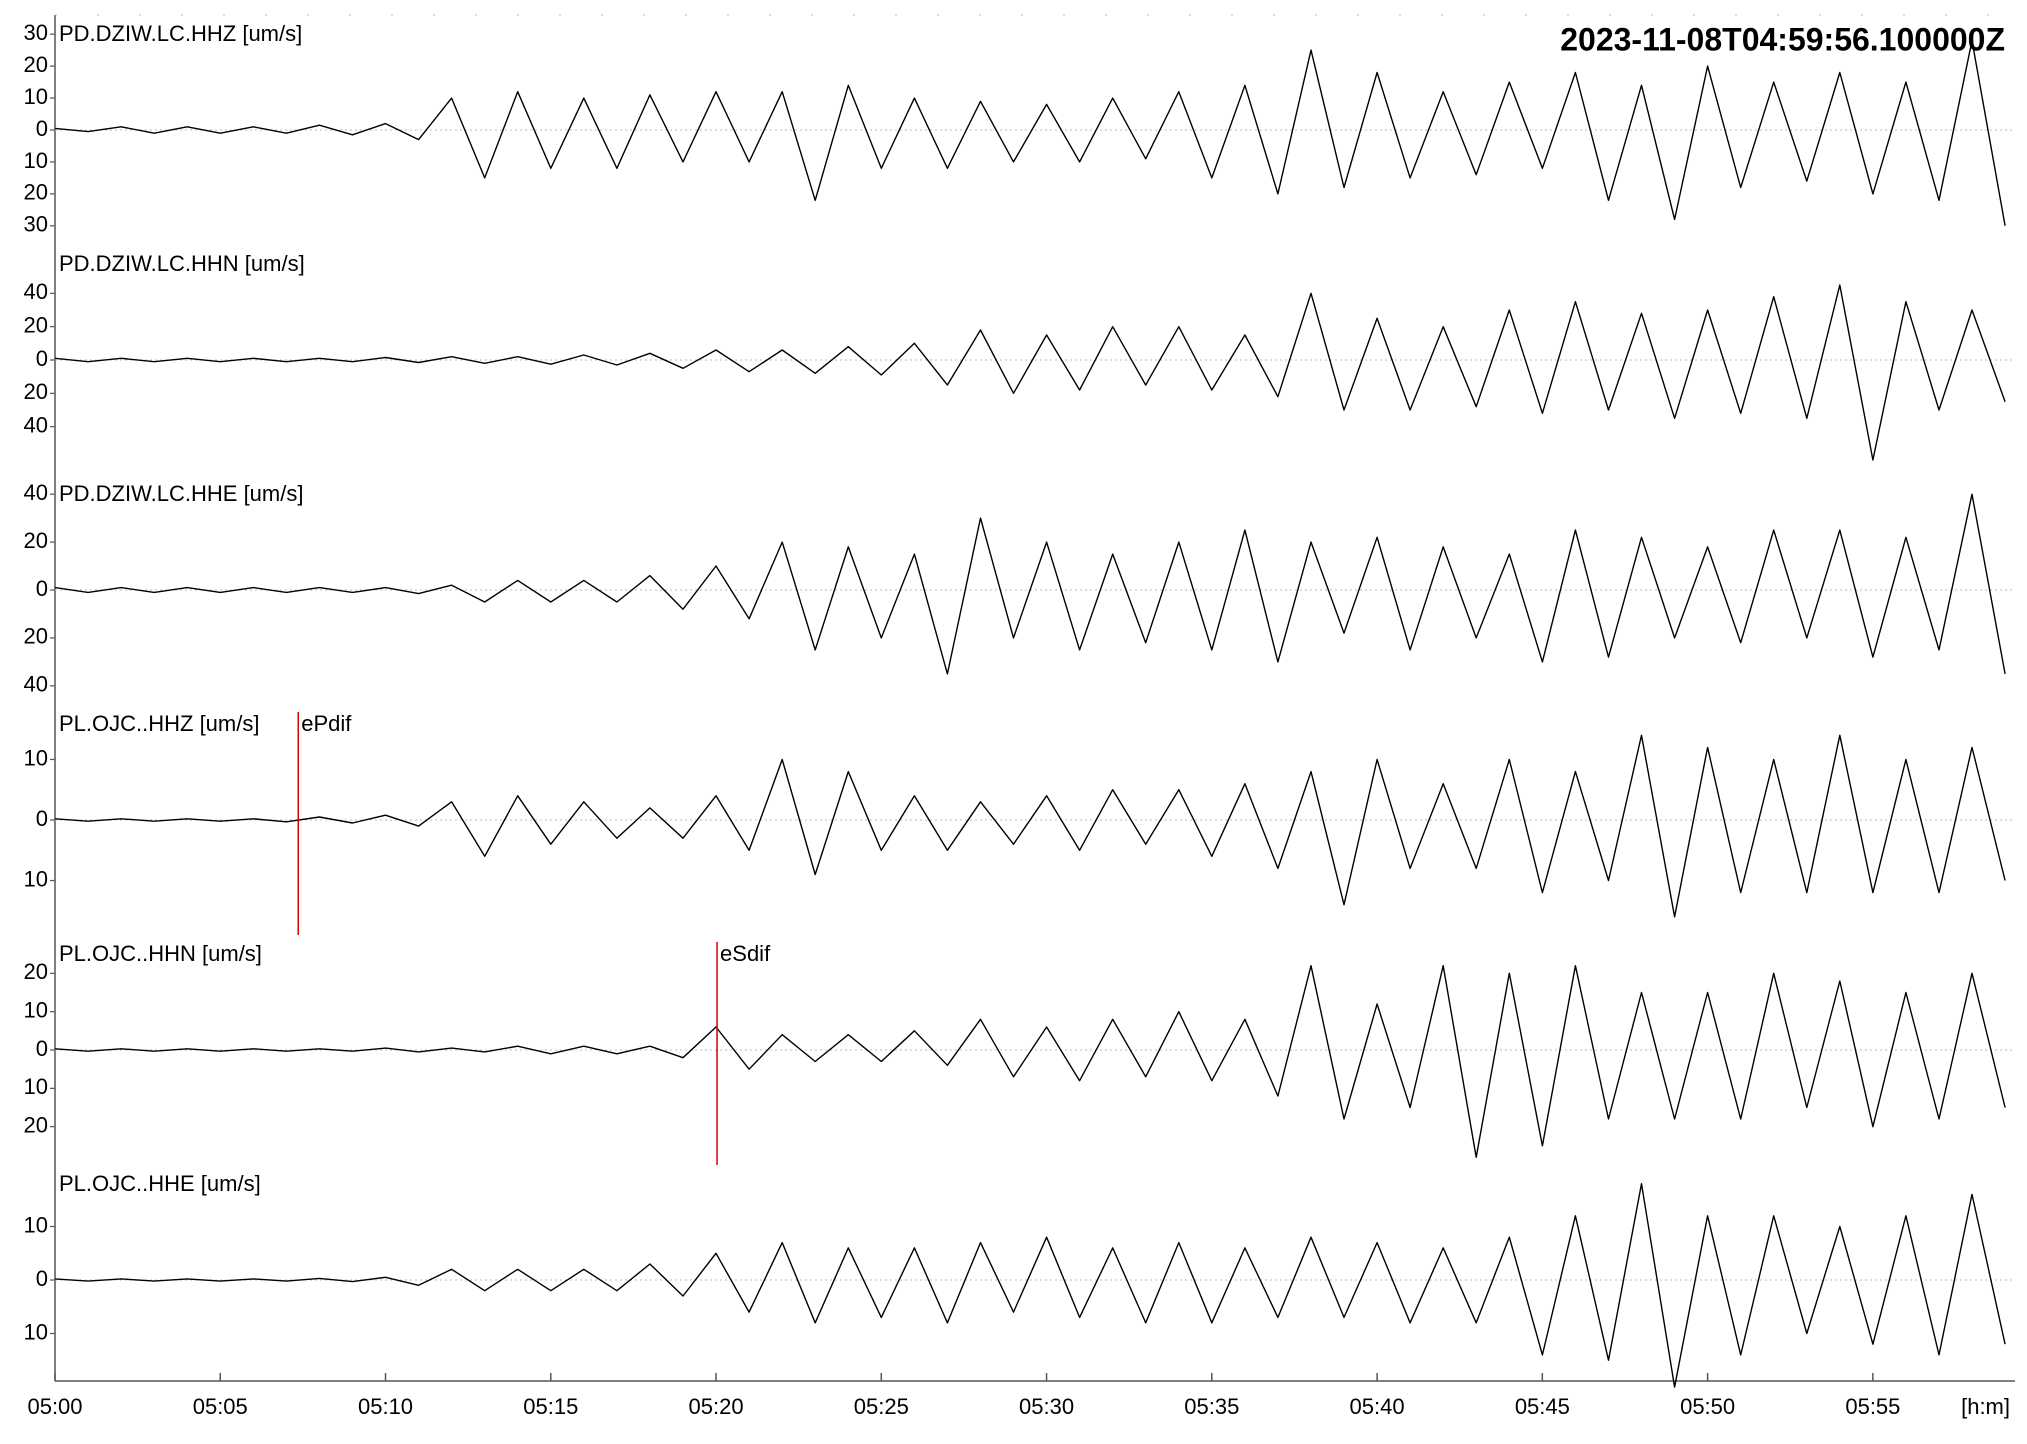 This screenshot has height=1444, width=2027. Describe the element at coordinates (326, 723) in the screenshot. I see `pick-label: ePdif` at that location.